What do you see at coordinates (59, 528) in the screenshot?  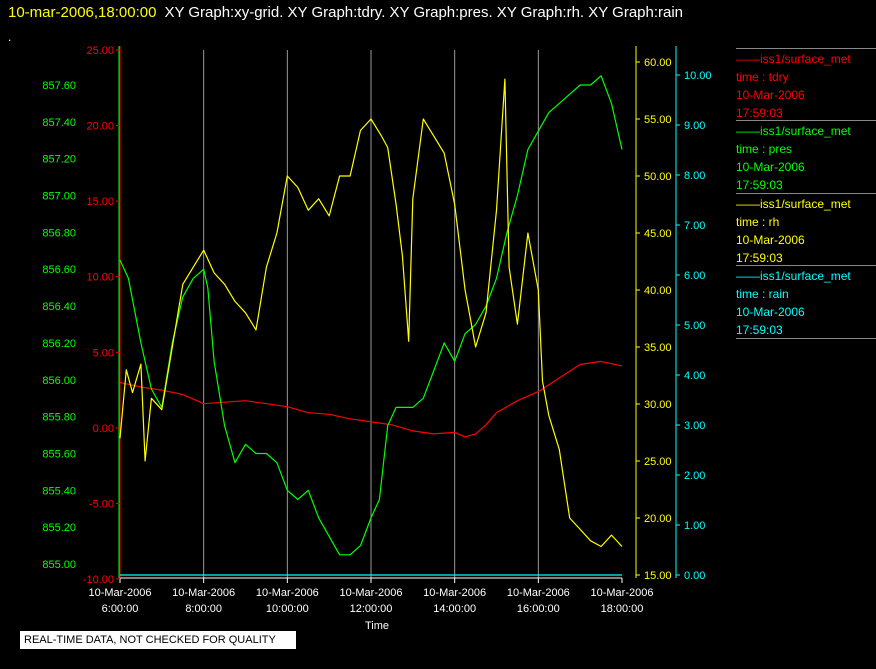 I see `y-tick-label-pres: 855.20` at bounding box center [59, 528].